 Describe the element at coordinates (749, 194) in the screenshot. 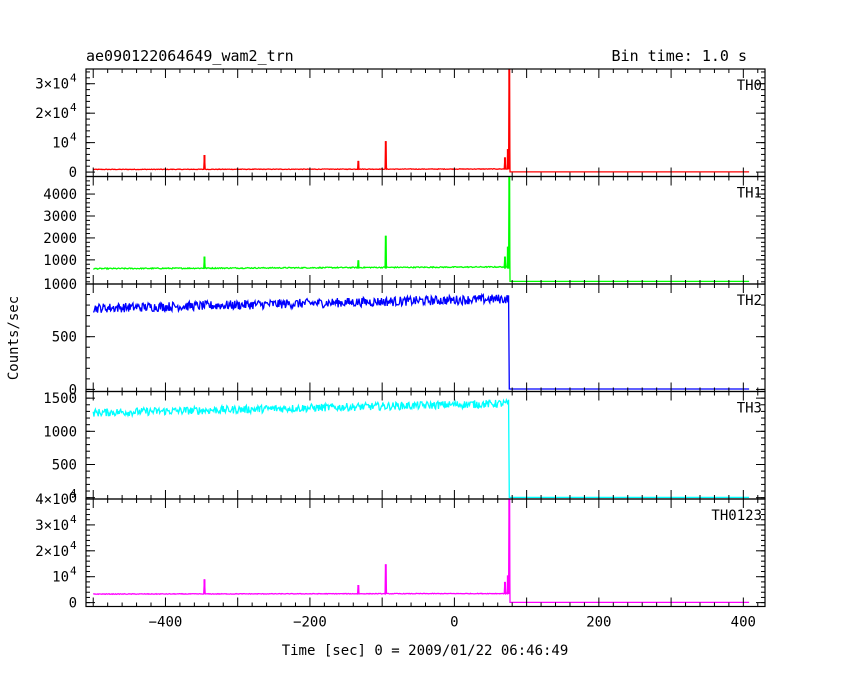

I see `panel-label: TH1` at that location.